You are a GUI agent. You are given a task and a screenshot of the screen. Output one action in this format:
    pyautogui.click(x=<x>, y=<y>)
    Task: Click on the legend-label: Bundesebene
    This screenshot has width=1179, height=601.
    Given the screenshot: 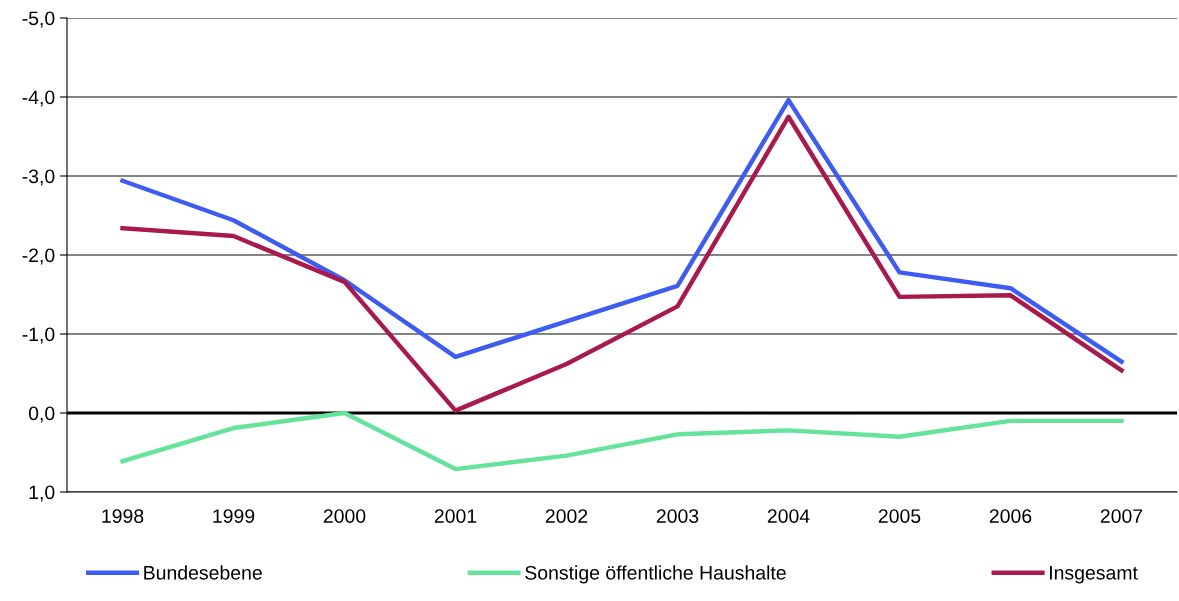 What is the action you would take?
    pyautogui.click(x=203, y=572)
    